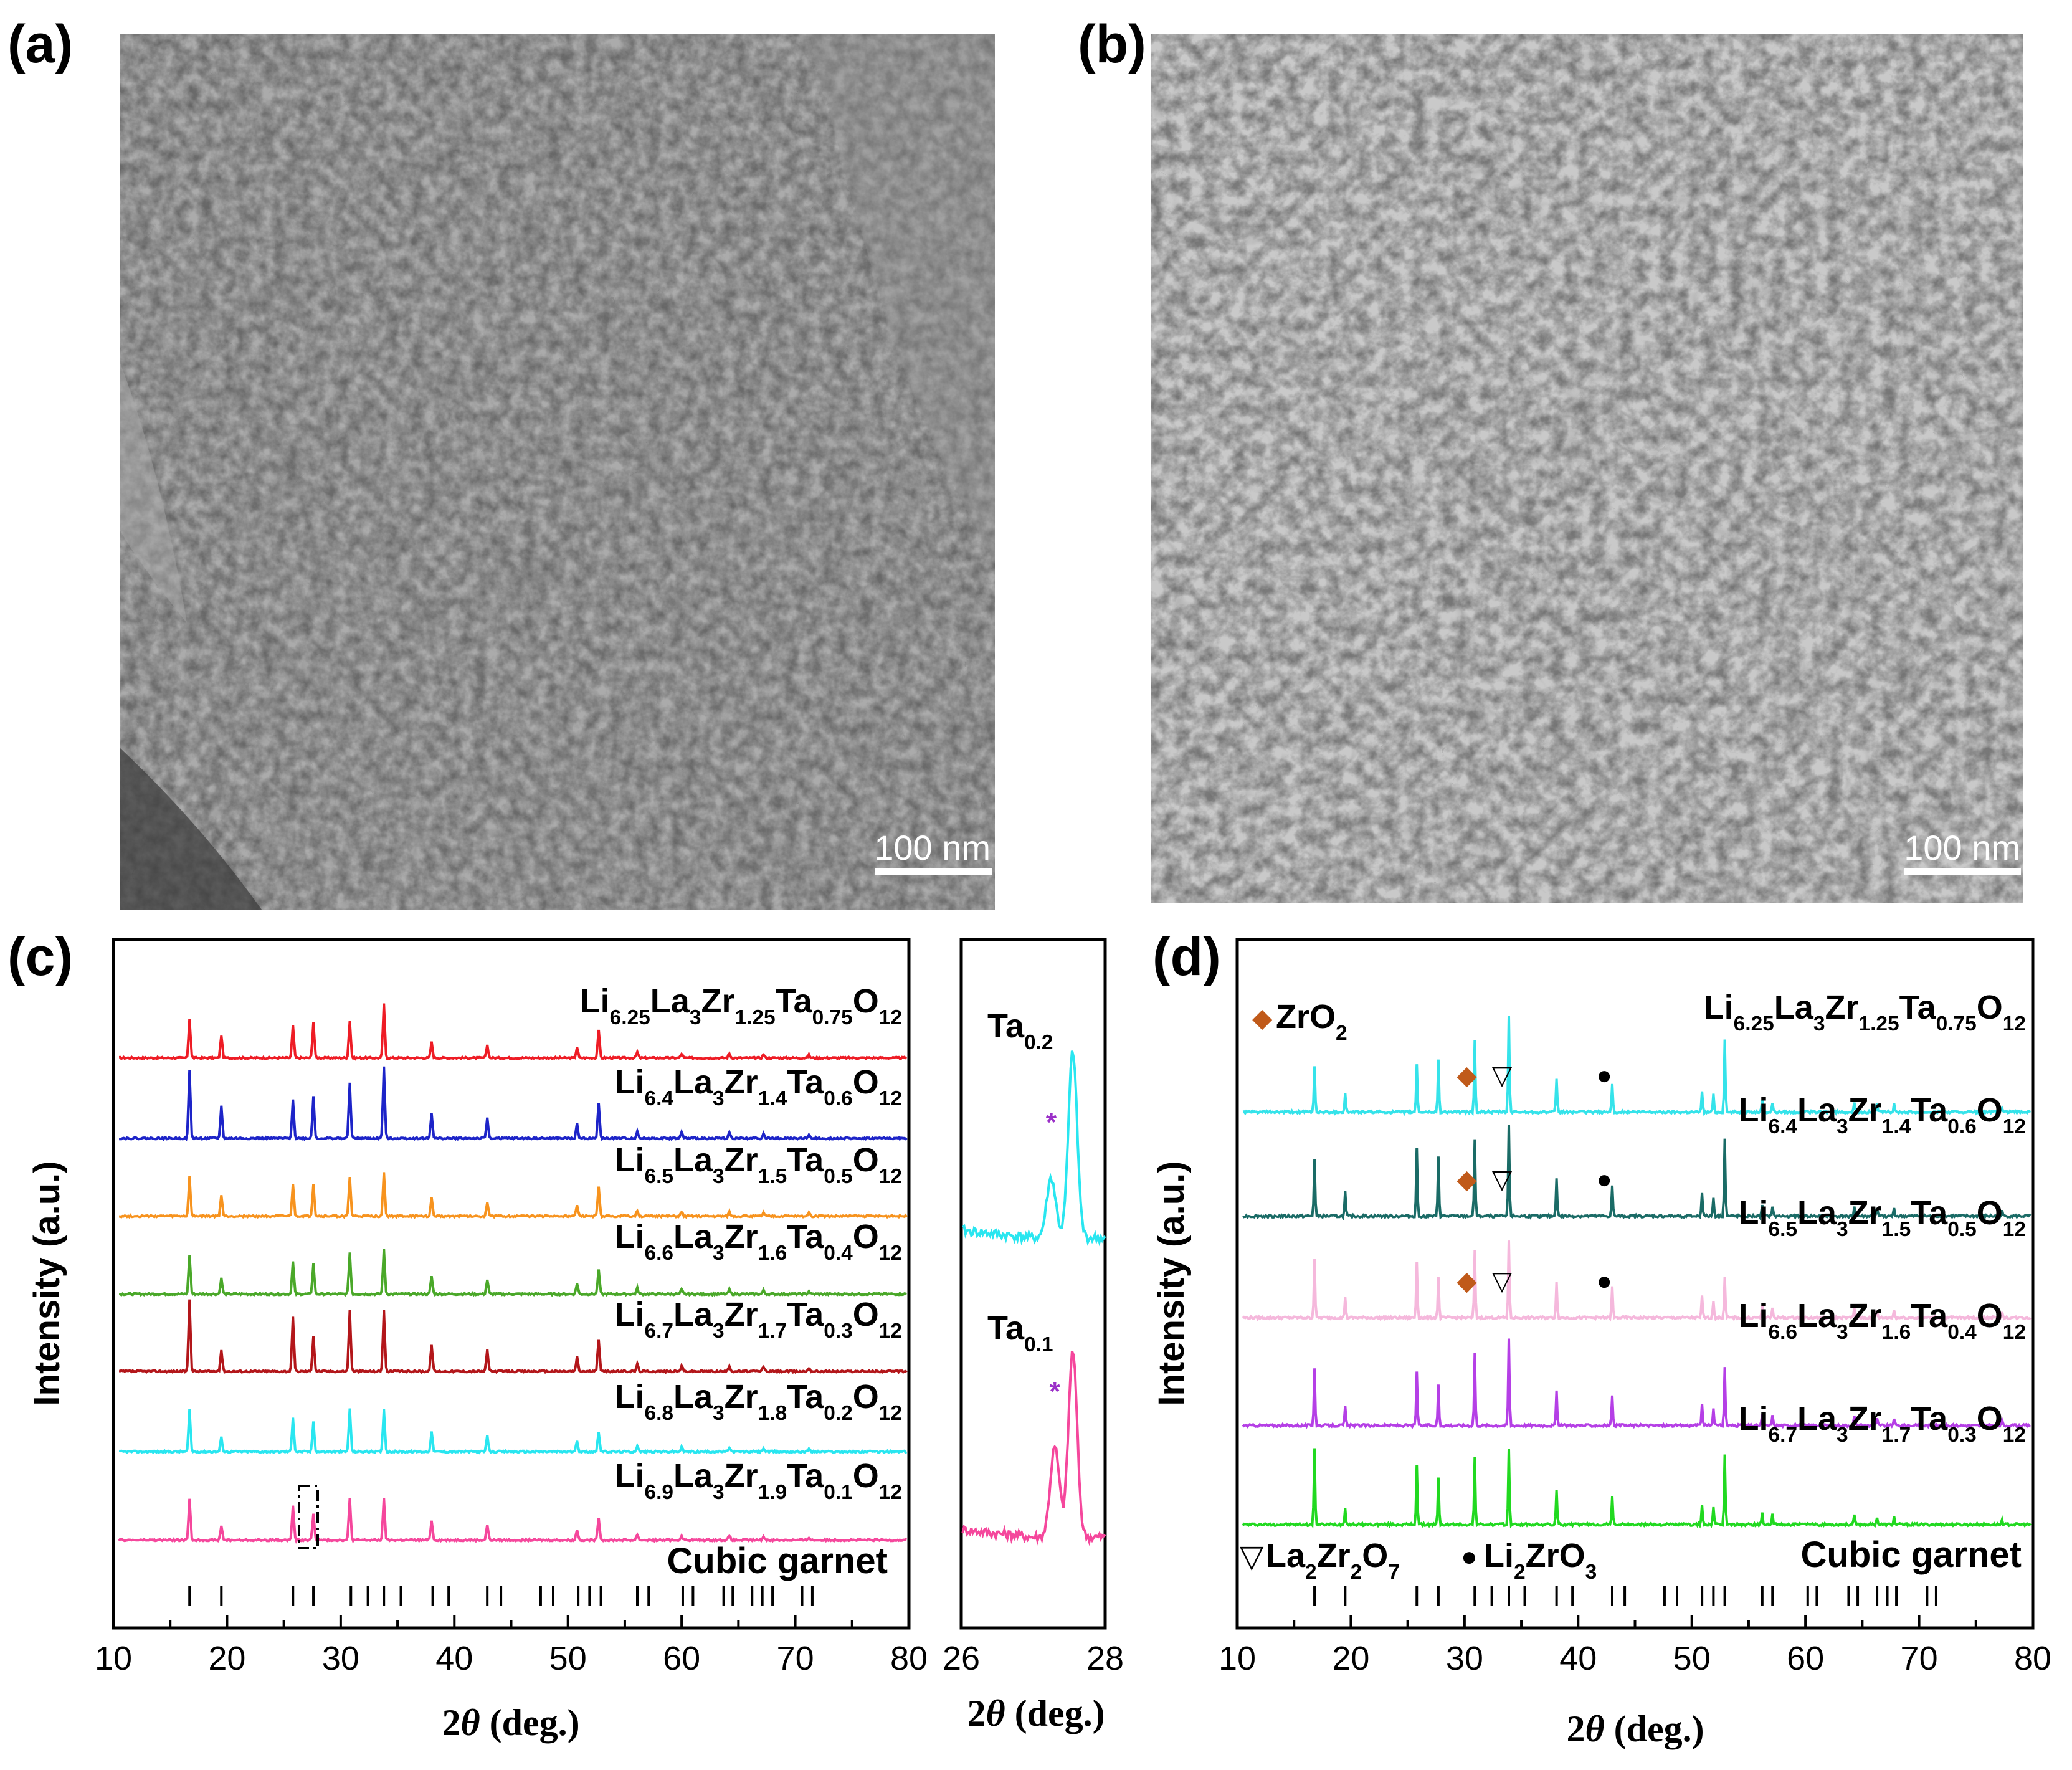 The height and width of the screenshot is (1770, 2072). Describe the element at coordinates (961, 1658) in the screenshot. I see `inset-axis-tick-label: 26` at that location.